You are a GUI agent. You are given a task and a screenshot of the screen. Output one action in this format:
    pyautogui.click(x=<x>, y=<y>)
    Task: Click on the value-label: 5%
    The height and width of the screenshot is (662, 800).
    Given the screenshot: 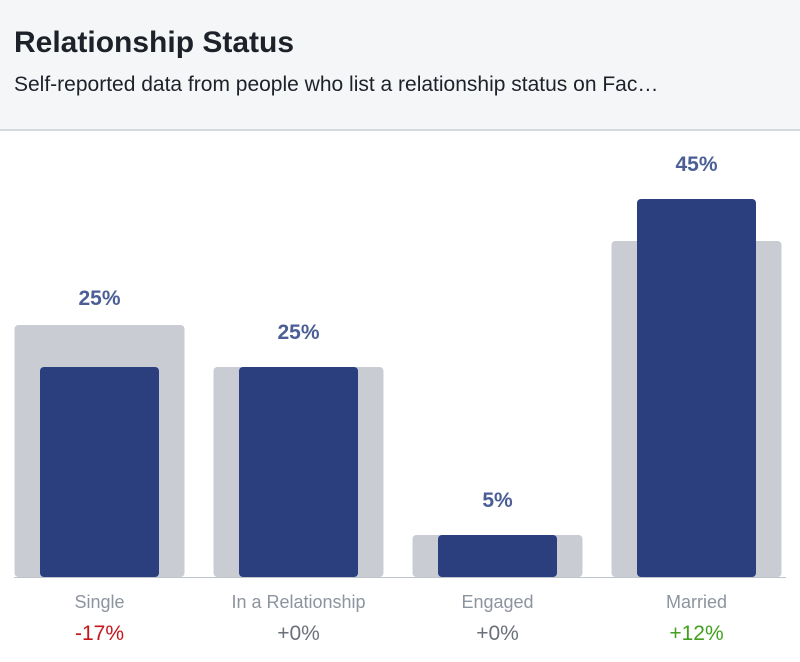 What is the action you would take?
    pyautogui.click(x=497, y=500)
    